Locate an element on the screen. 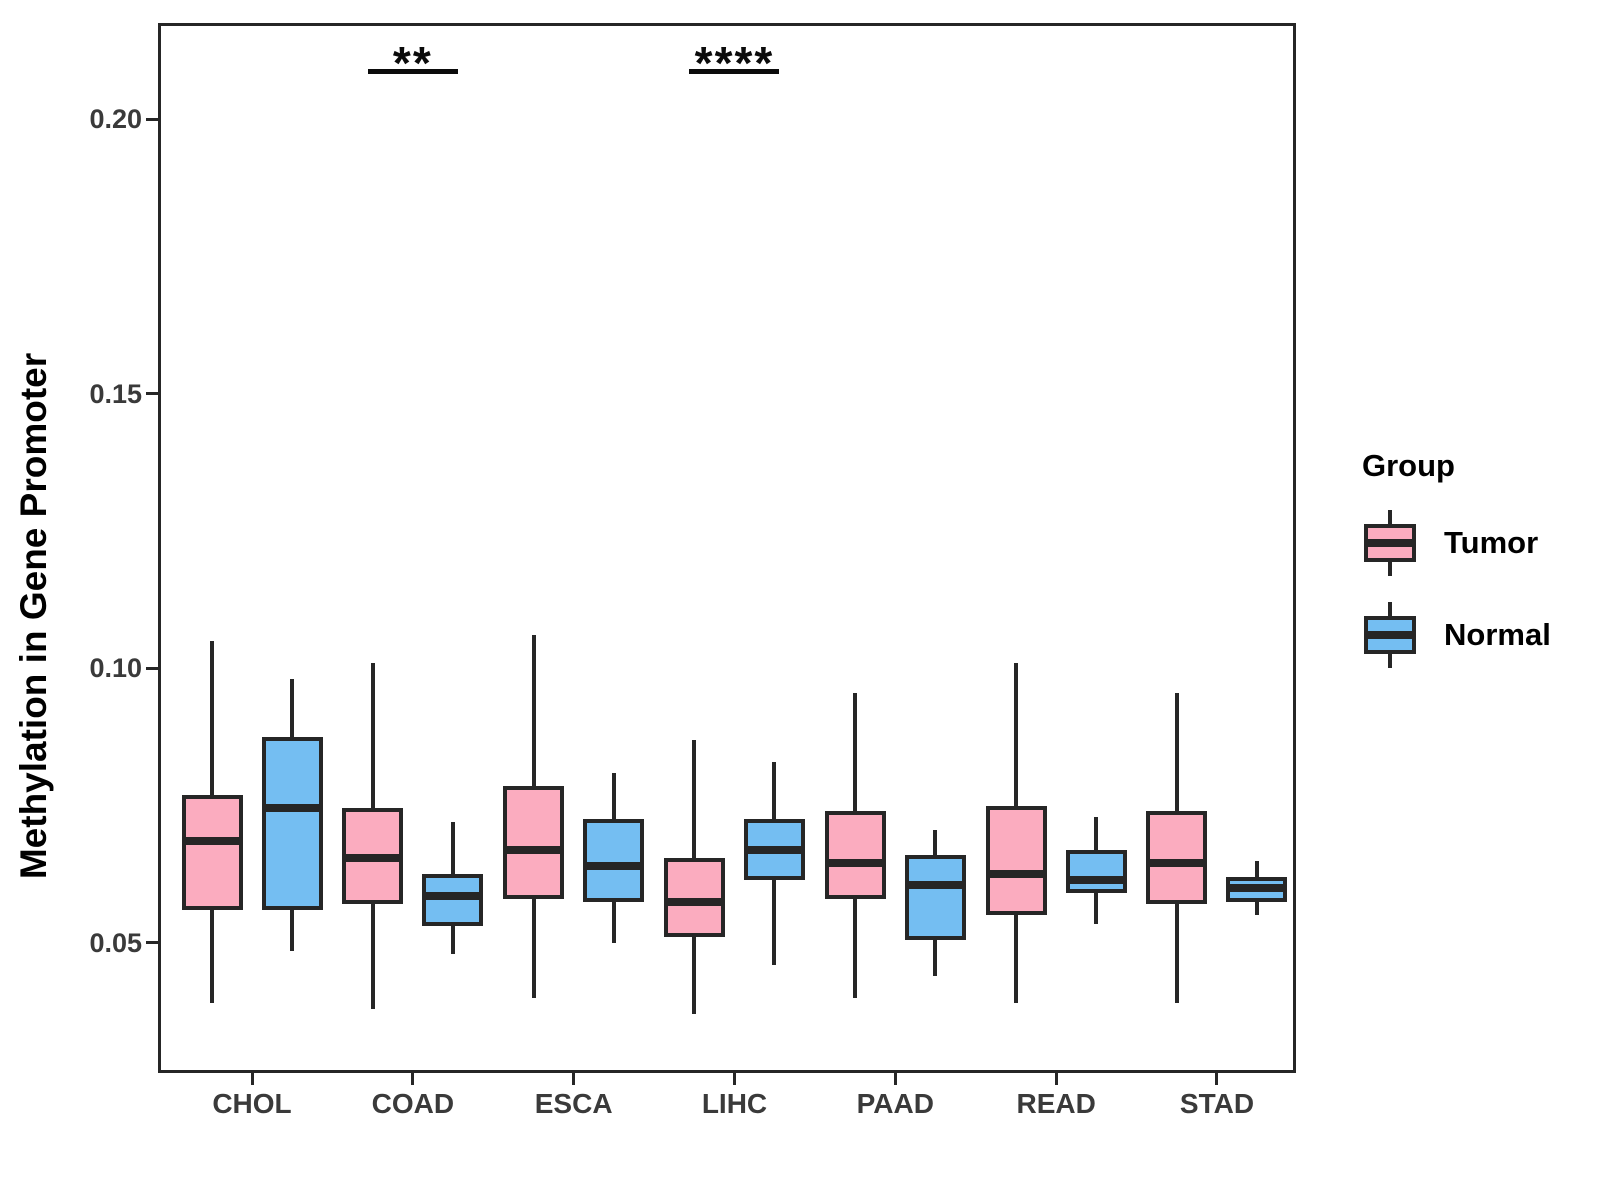 This screenshot has width=1600, height=1200. normal-median-LIHC is located at coordinates (774, 849).